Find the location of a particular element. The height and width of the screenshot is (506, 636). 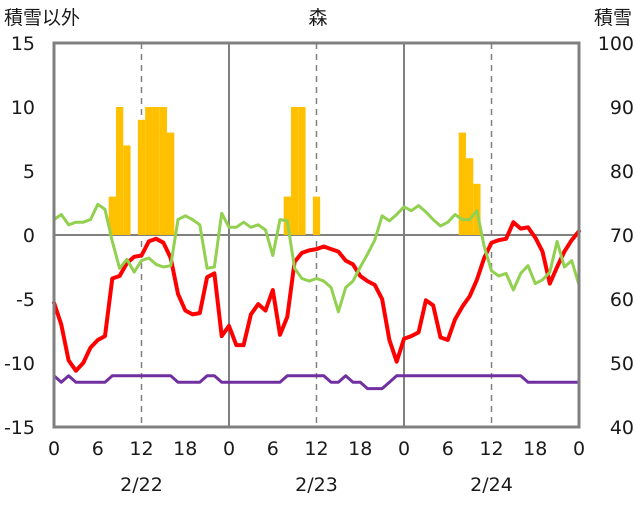

right-tick-label: 40 is located at coordinates (622, 428).